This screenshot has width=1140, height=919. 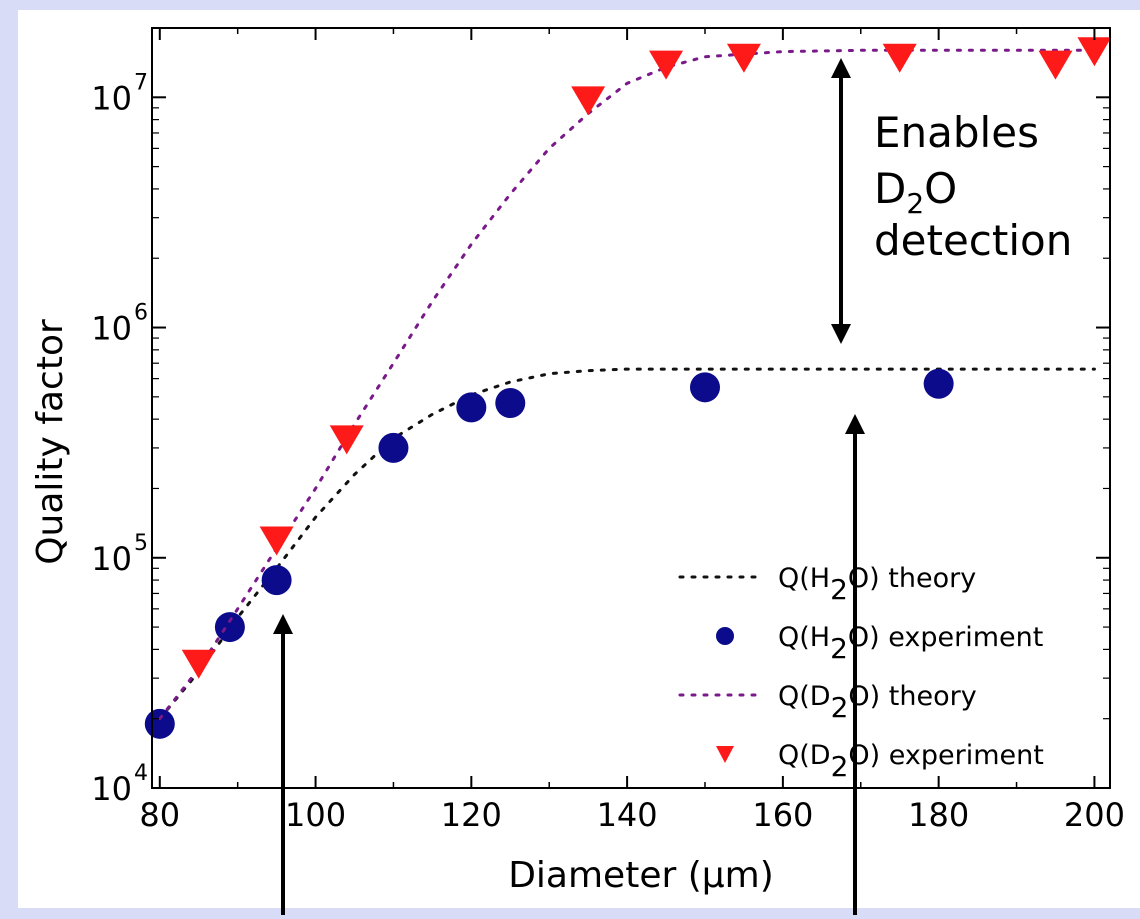 What do you see at coordinates (471, 815) in the screenshot?
I see `x-tick-label: 120` at bounding box center [471, 815].